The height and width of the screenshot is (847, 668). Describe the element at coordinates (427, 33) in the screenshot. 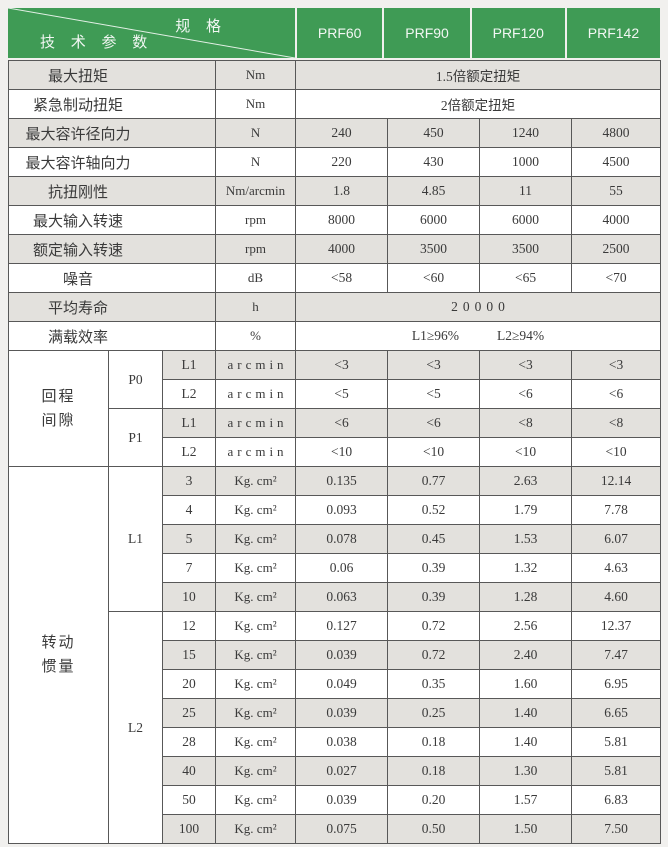

I see `column-header-prf90: PRF90` at that location.